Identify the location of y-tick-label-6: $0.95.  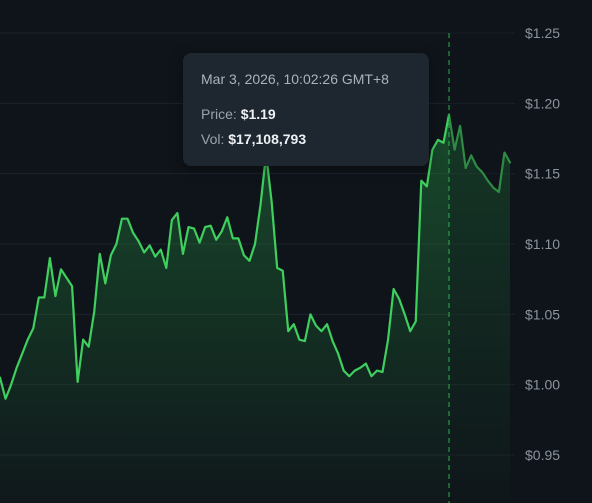
(542, 455).